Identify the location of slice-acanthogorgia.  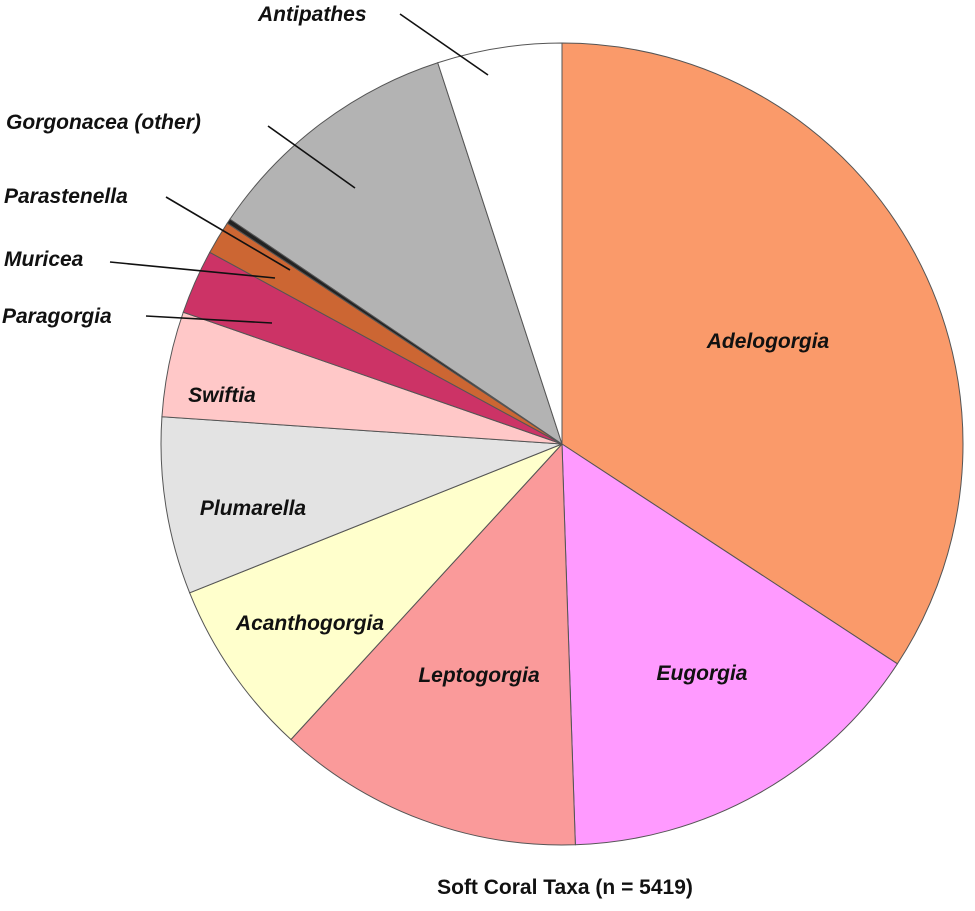
(375, 592).